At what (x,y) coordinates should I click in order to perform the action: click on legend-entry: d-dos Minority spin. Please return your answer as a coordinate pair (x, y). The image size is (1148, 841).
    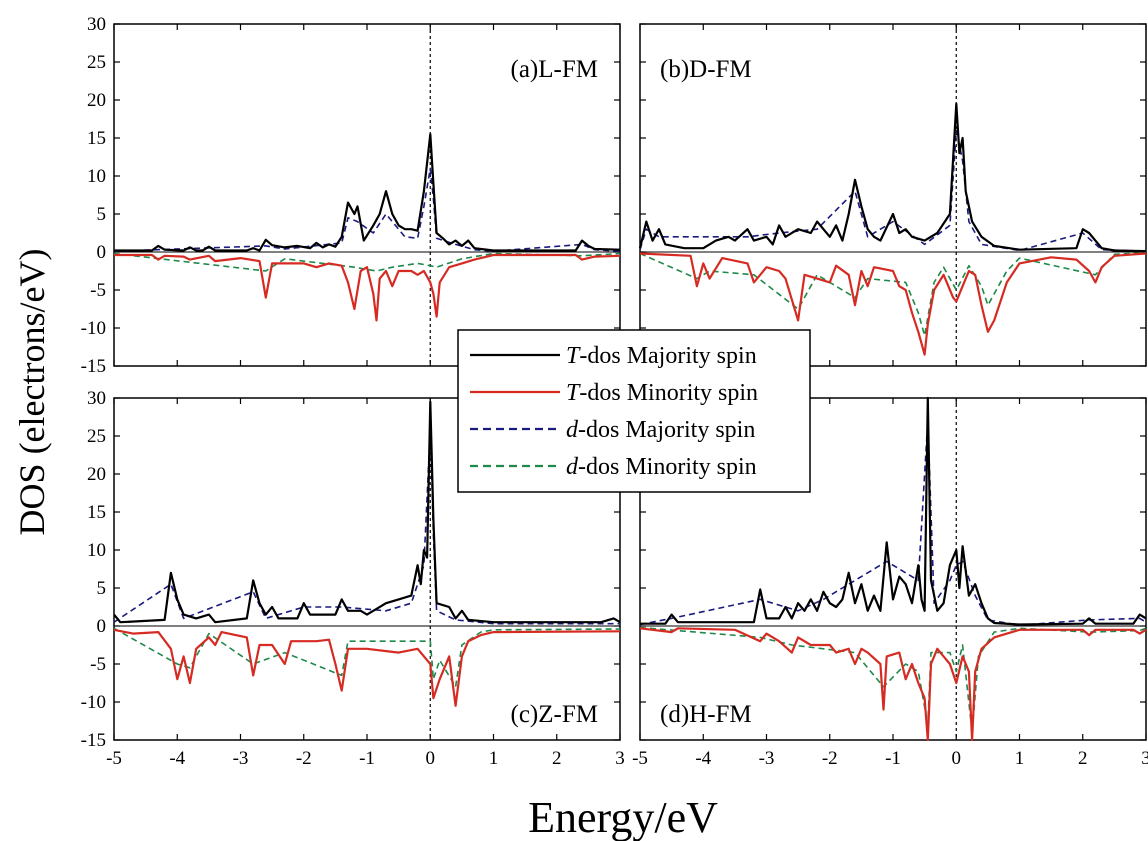
    Looking at the image, I should click on (661, 467).